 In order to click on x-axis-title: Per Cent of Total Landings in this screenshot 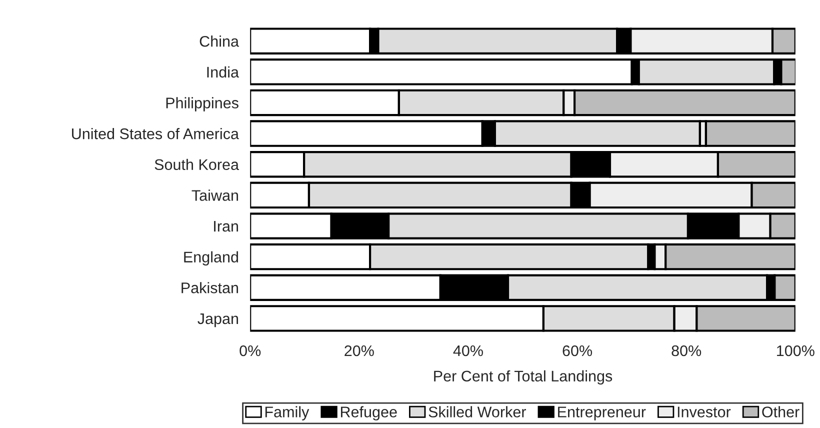, I will do `click(523, 377)`.